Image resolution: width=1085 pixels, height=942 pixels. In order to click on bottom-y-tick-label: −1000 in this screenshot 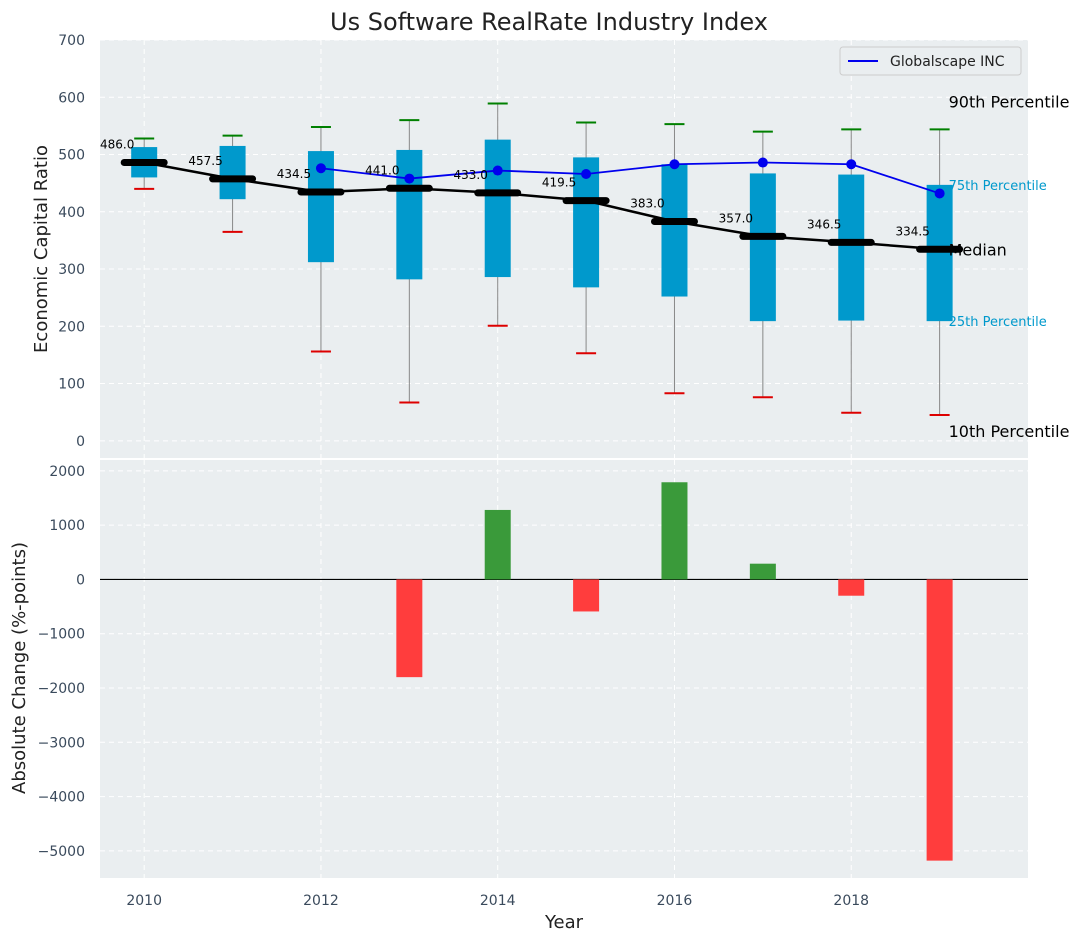, I will do `click(61, 635)`.